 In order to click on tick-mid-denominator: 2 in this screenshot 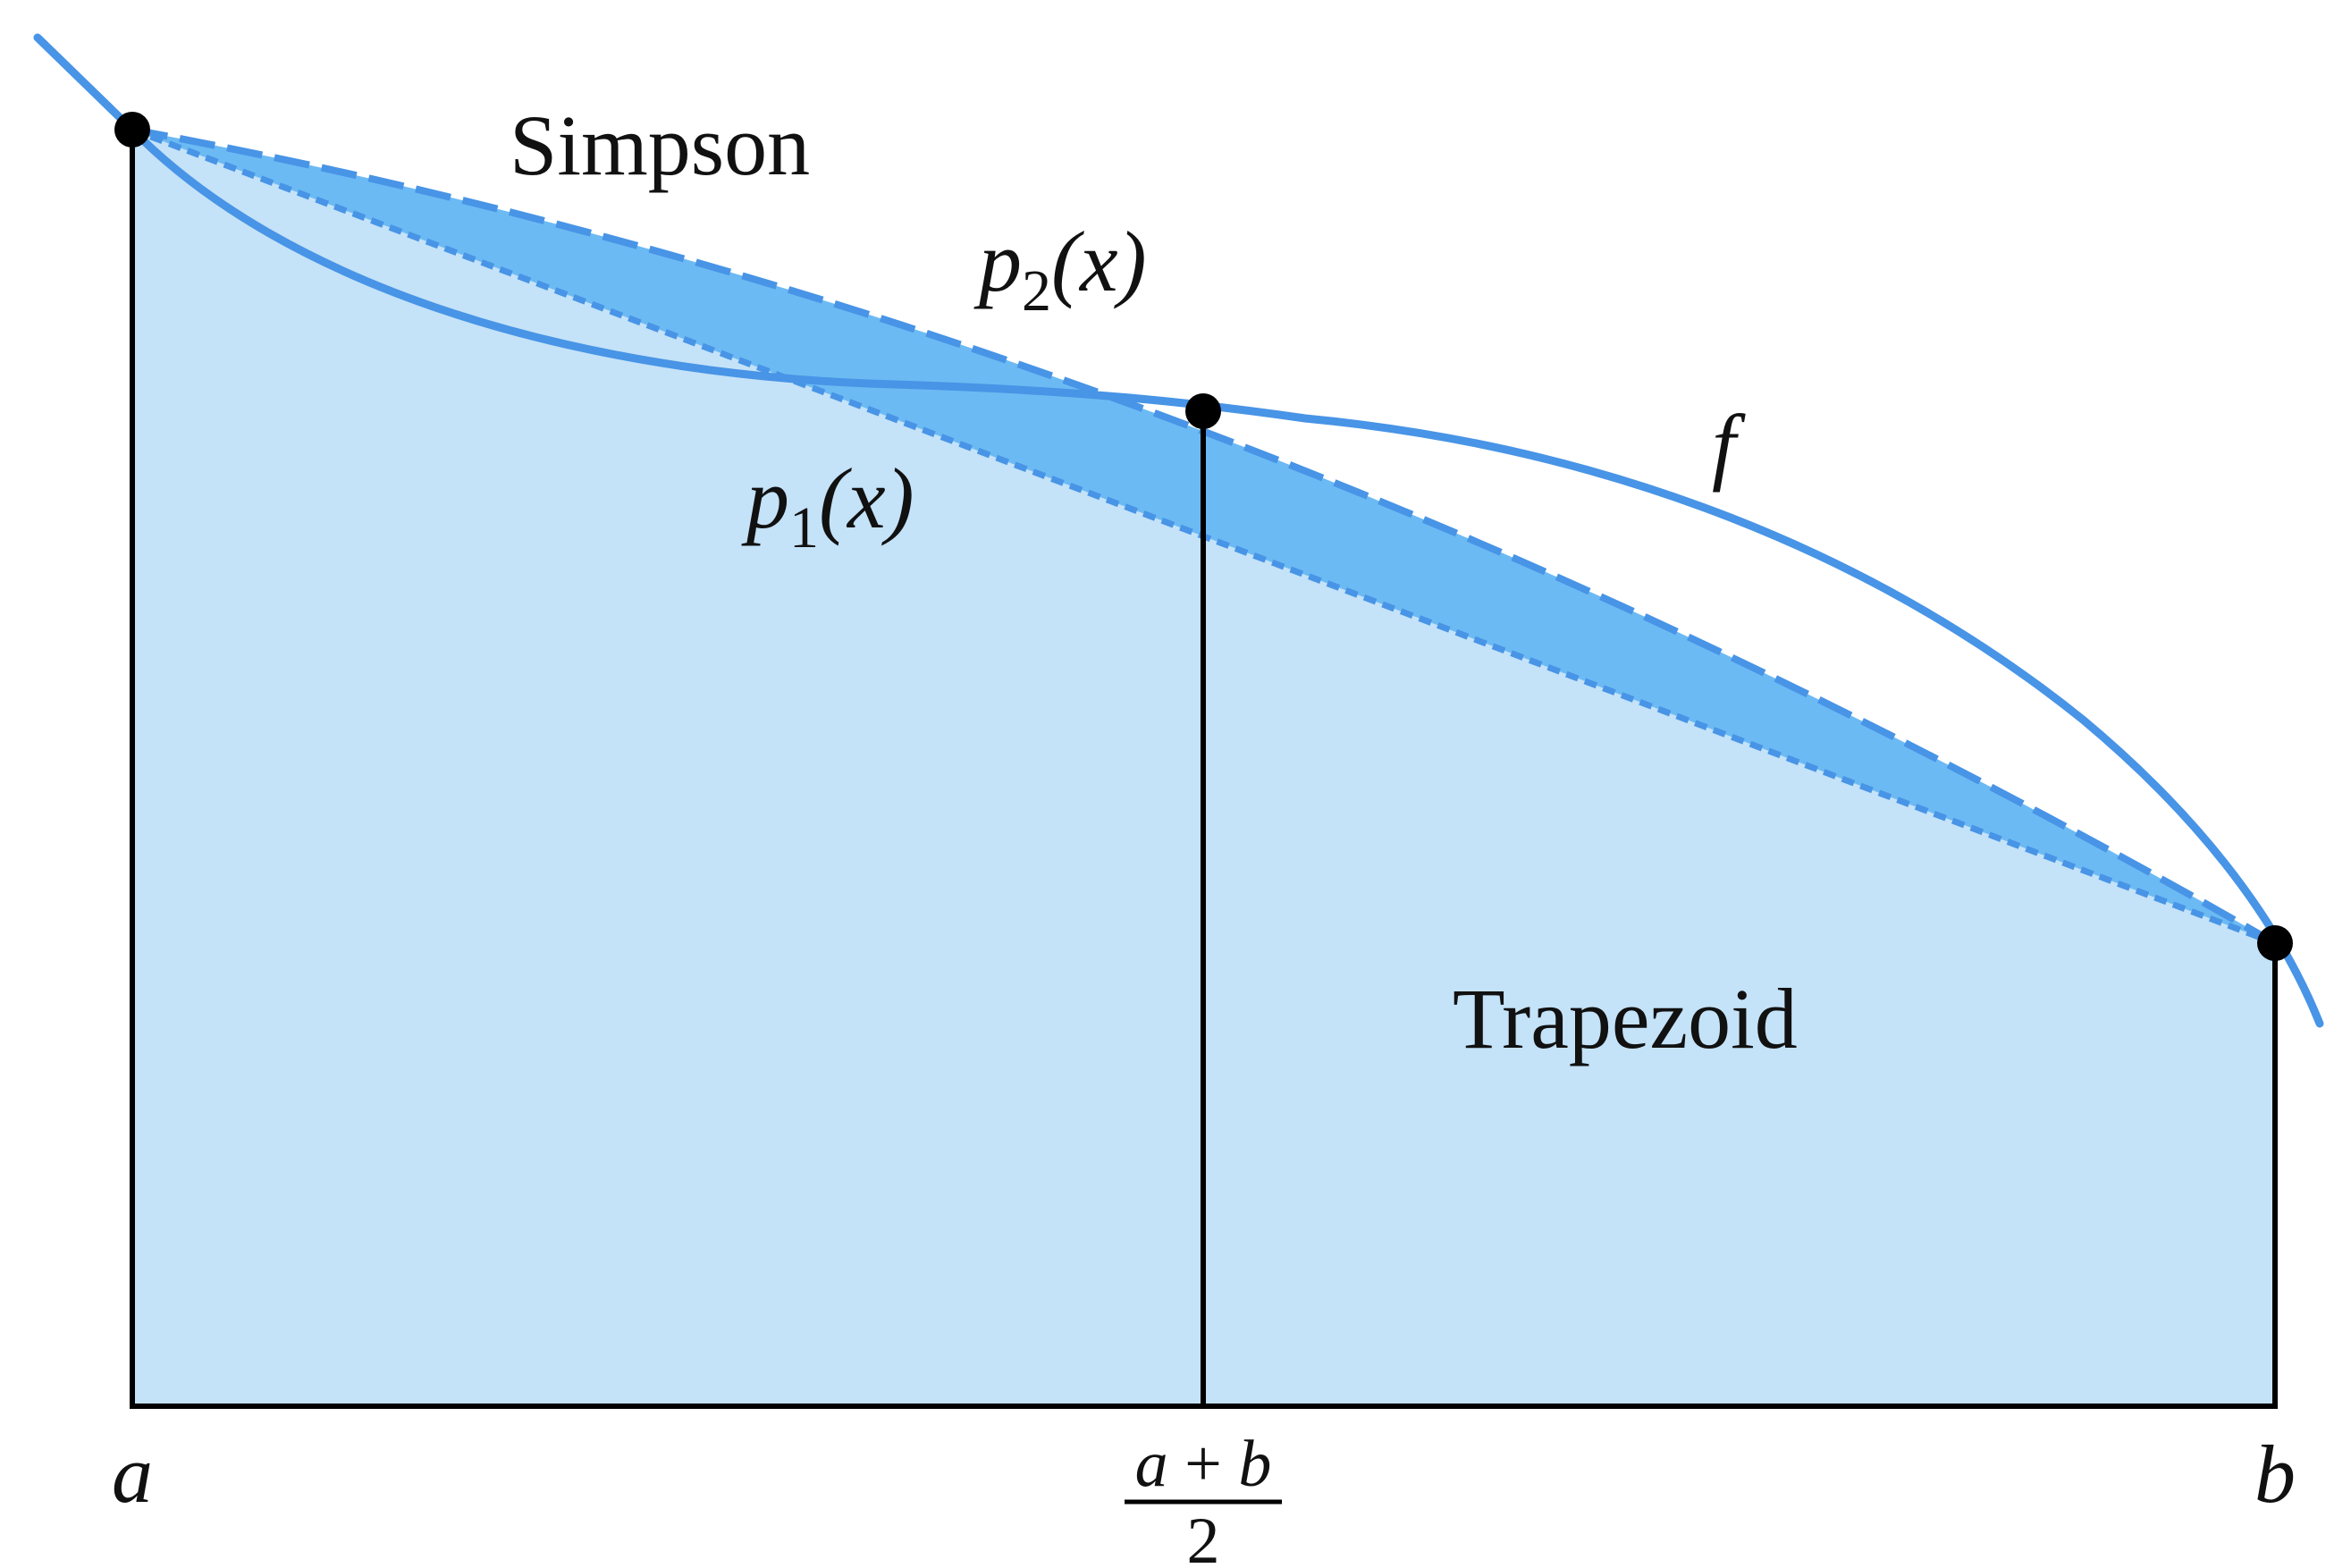, I will do `click(1203, 1536)`.